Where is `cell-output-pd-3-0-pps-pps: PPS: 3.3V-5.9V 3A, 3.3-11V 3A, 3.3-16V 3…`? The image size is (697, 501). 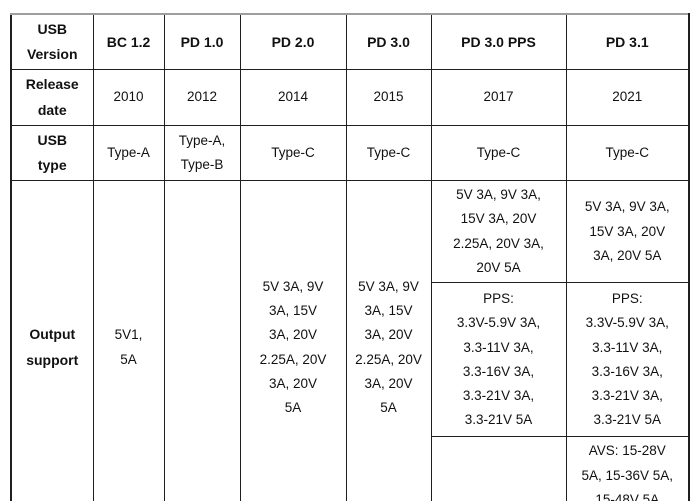
cell-output-pd-3-0-pps-pps: PPS: 3.3V-5.9V 3A, 3.3-11V 3A, 3.3-16V 3… is located at coordinates (498, 360).